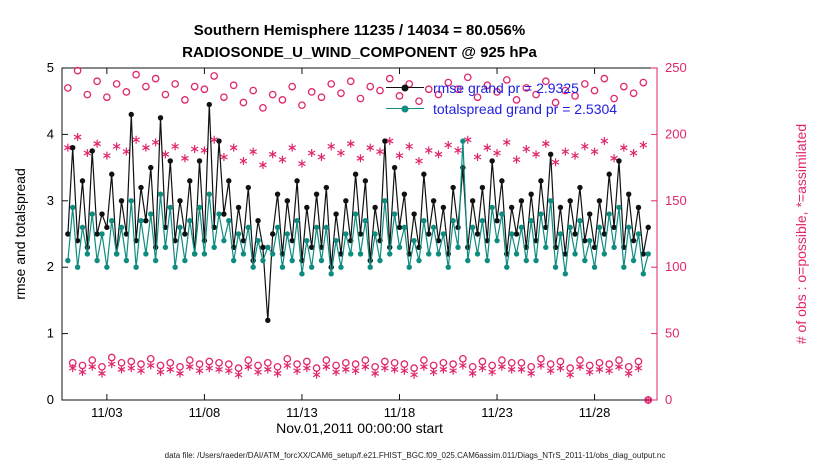 The height and width of the screenshot is (470, 830). What do you see at coordinates (497, 412) in the screenshot?
I see `svg-text: 11/23` at bounding box center [497, 412].